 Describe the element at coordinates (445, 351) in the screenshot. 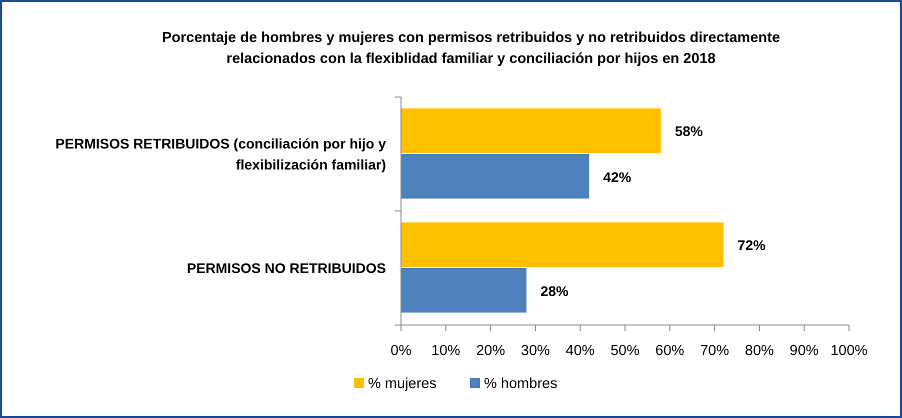

I see `x-tick-label: 10%` at that location.